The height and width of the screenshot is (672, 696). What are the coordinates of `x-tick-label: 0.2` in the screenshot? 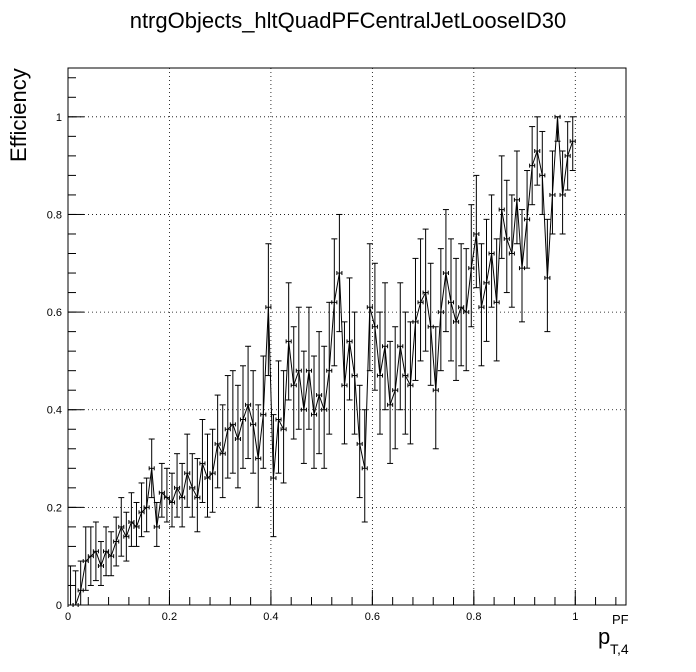 It's located at (169, 617).